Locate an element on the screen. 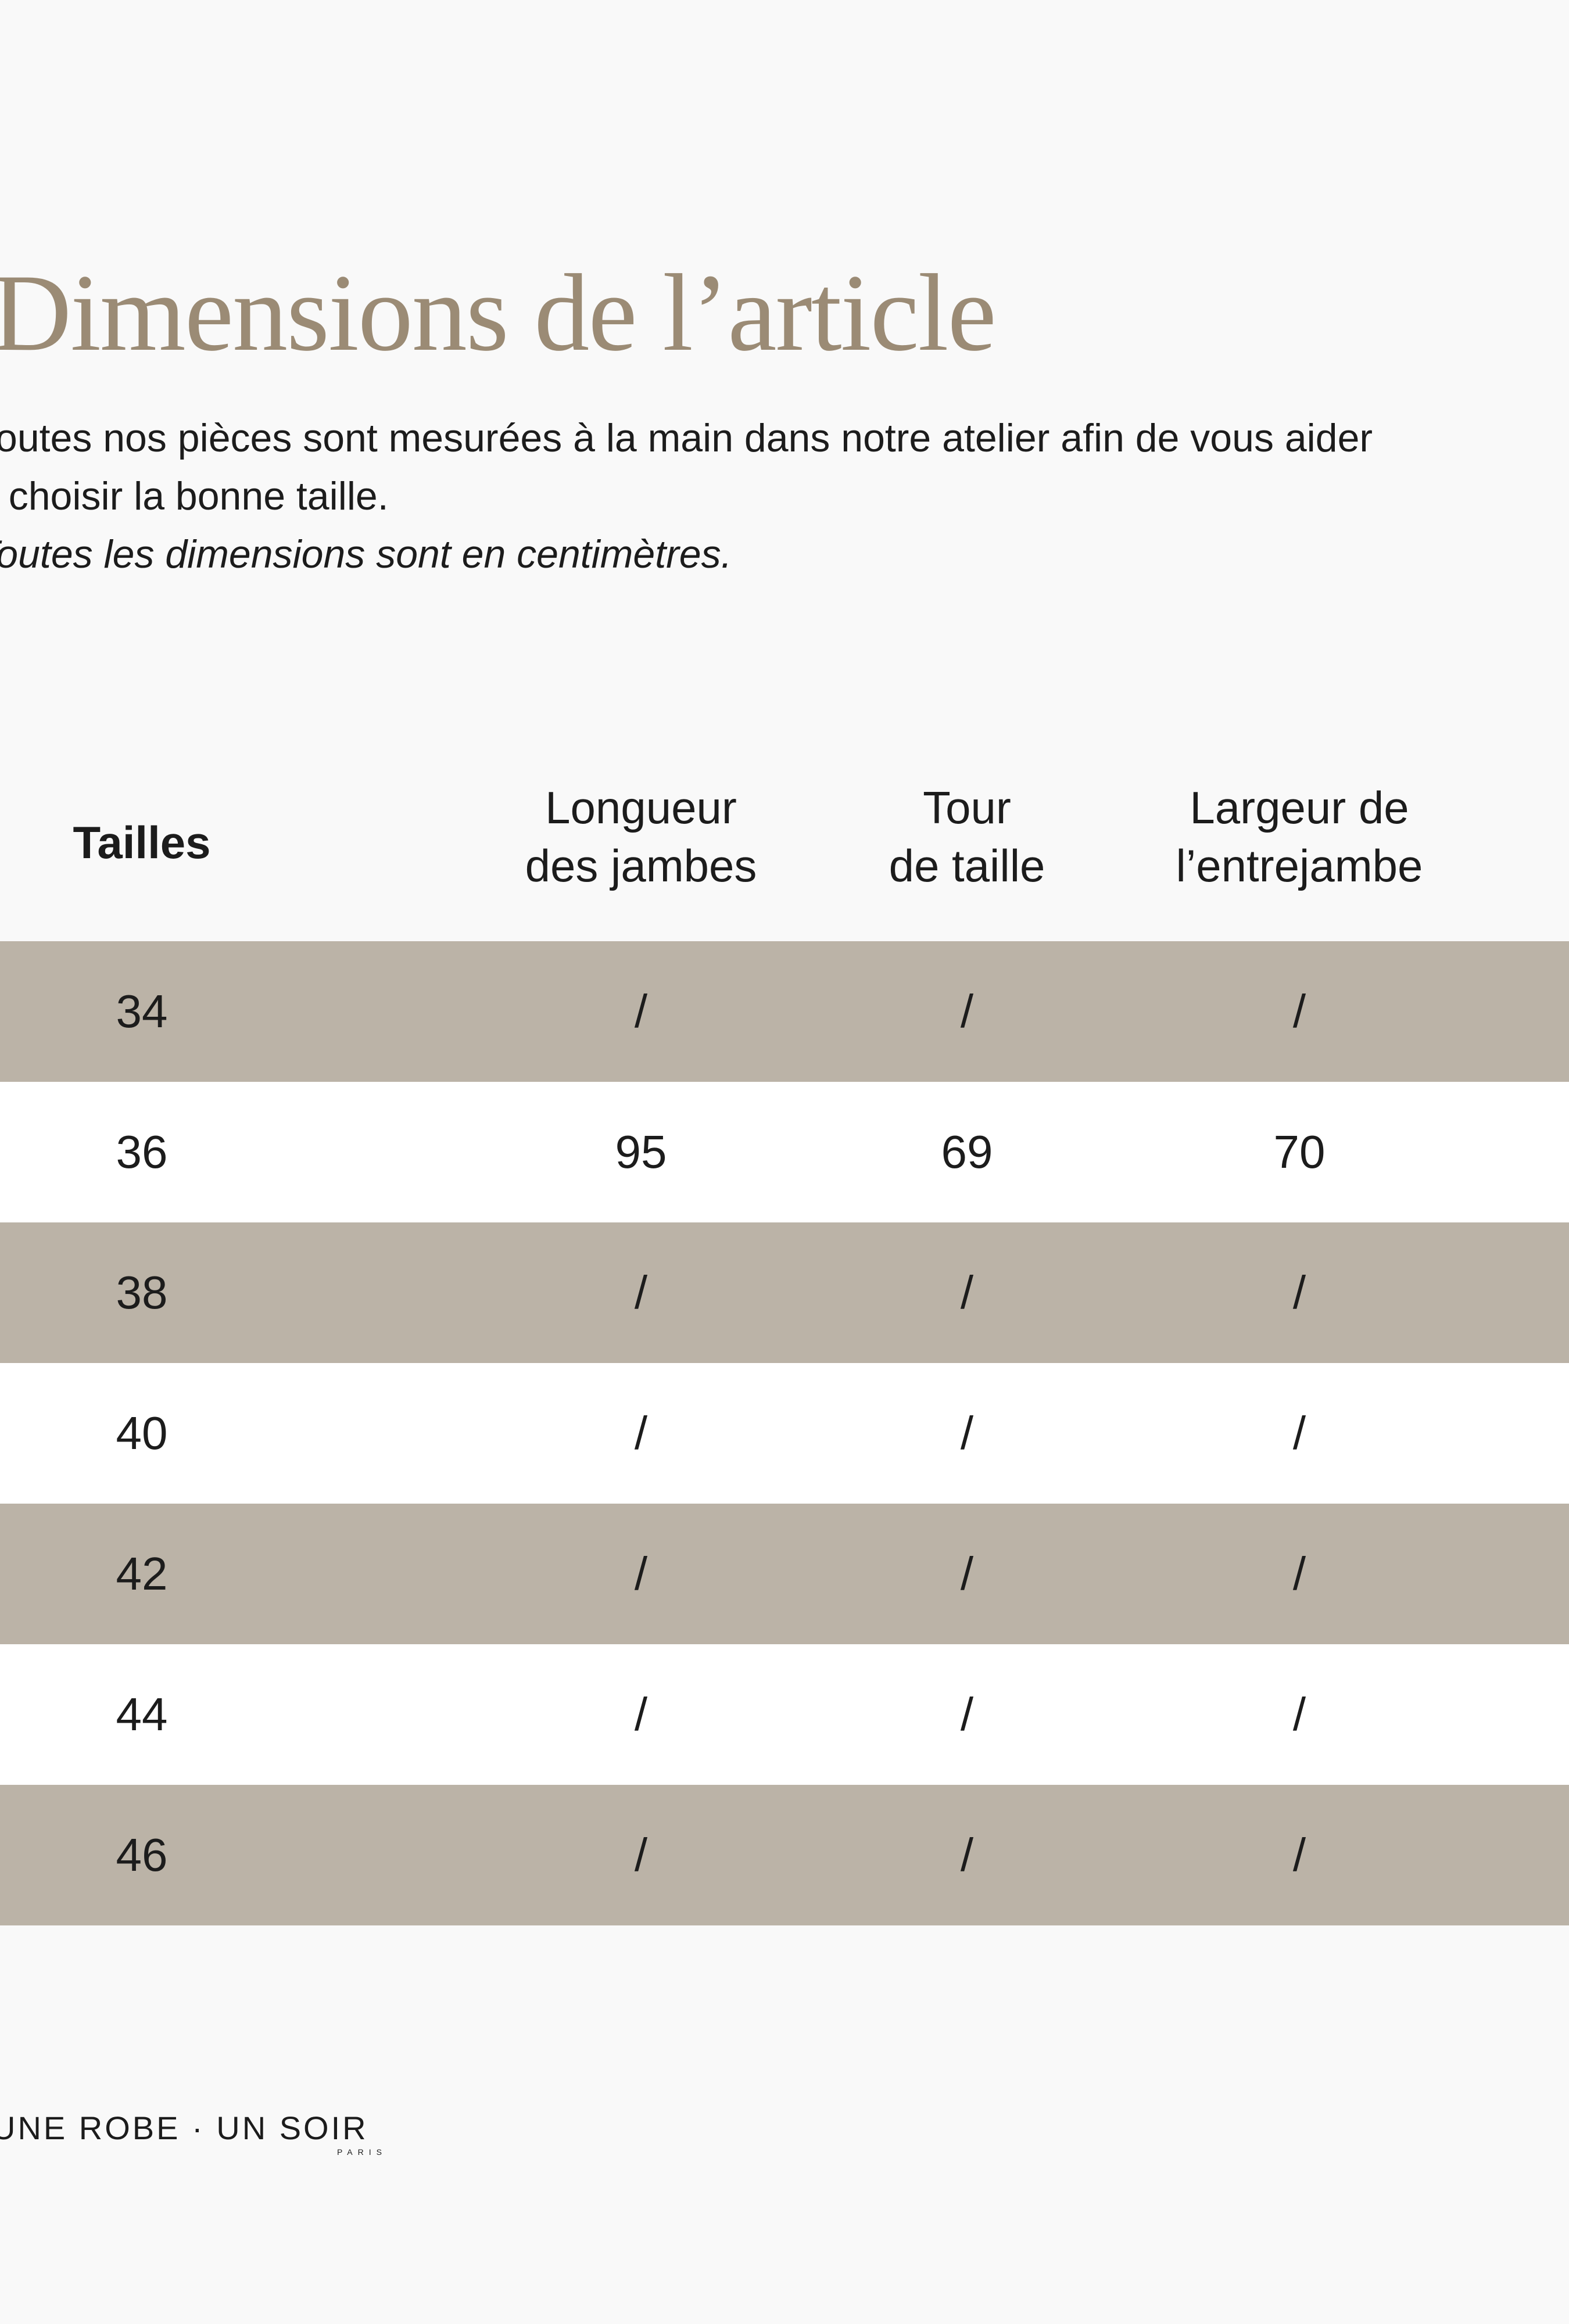 This screenshot has height=2324, width=1569. column-header: Tailles is located at coordinates (142, 842).